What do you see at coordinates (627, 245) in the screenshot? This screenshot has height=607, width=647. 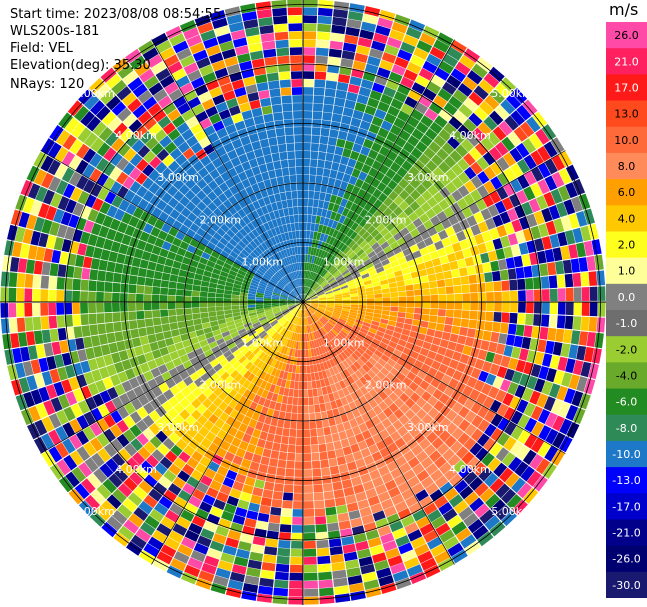 I see `colorbar-tick-label: 2.0` at bounding box center [627, 245].